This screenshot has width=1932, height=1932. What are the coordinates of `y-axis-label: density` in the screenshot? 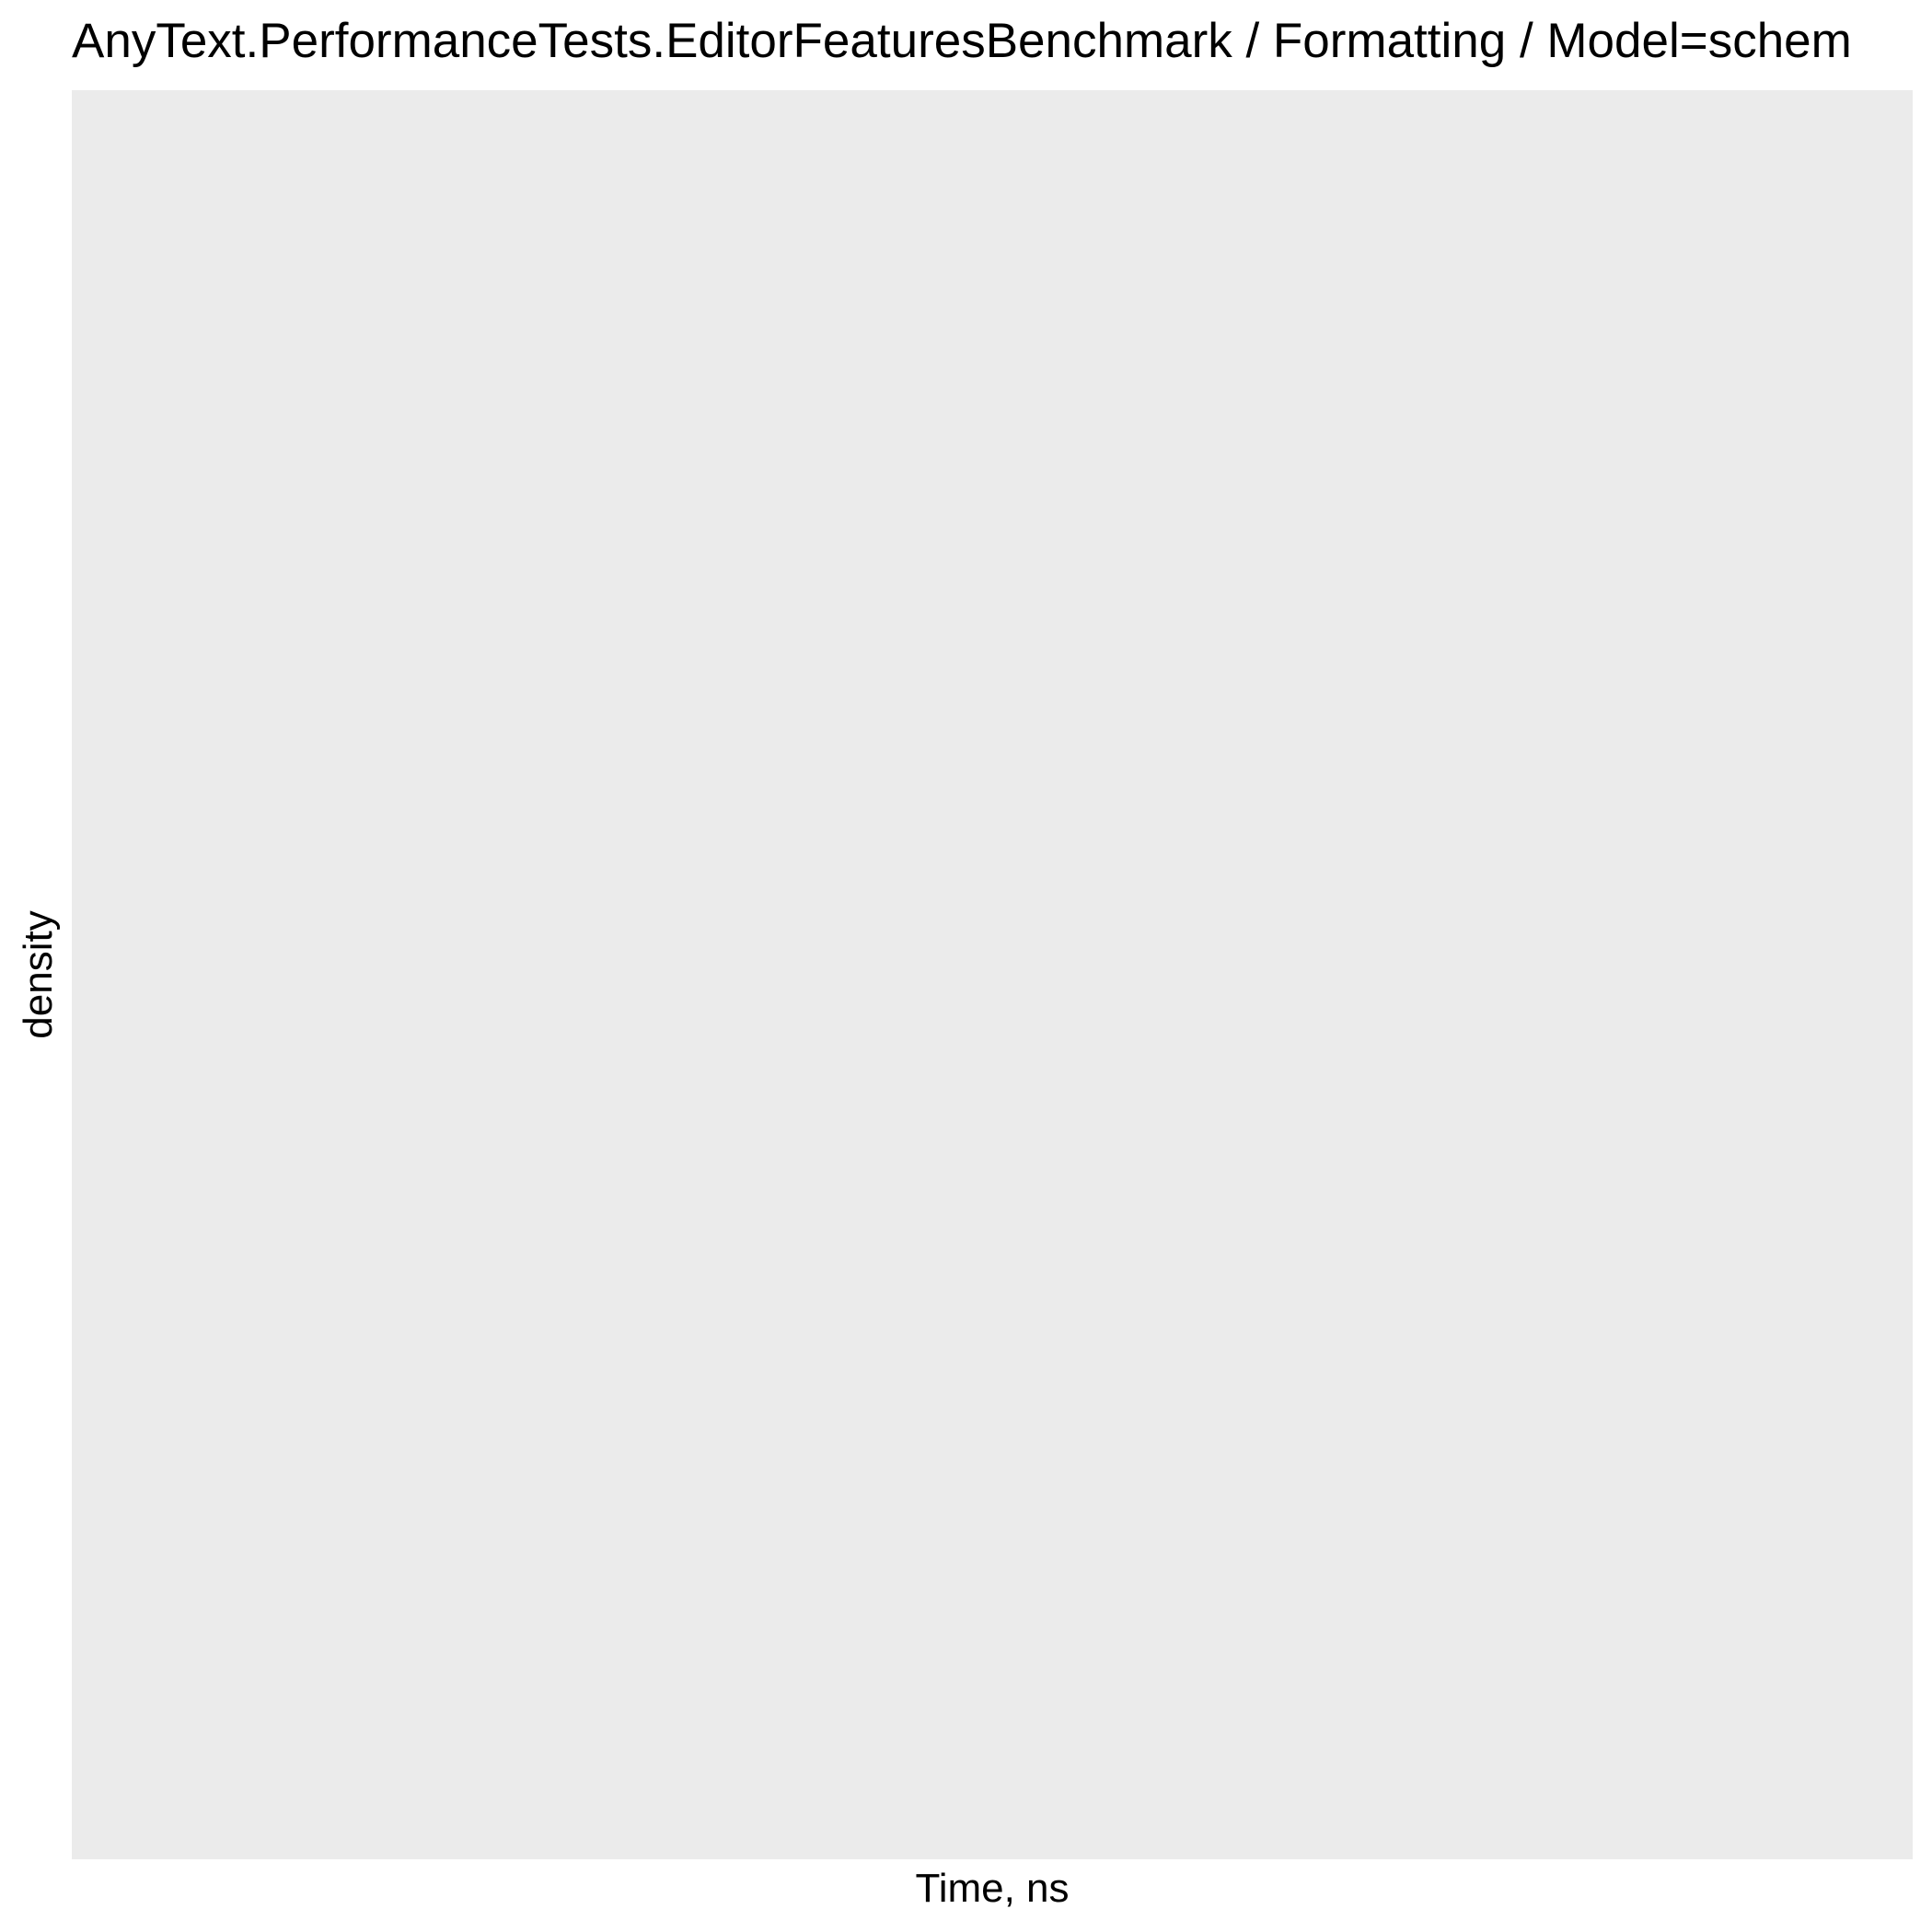 It's located at (38, 974).